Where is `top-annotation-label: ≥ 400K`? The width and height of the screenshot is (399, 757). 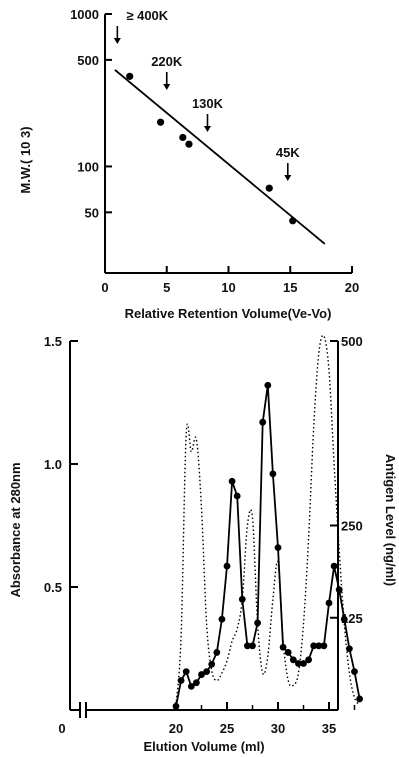
top-annotation-label: ≥ 400K is located at coordinates (147, 15).